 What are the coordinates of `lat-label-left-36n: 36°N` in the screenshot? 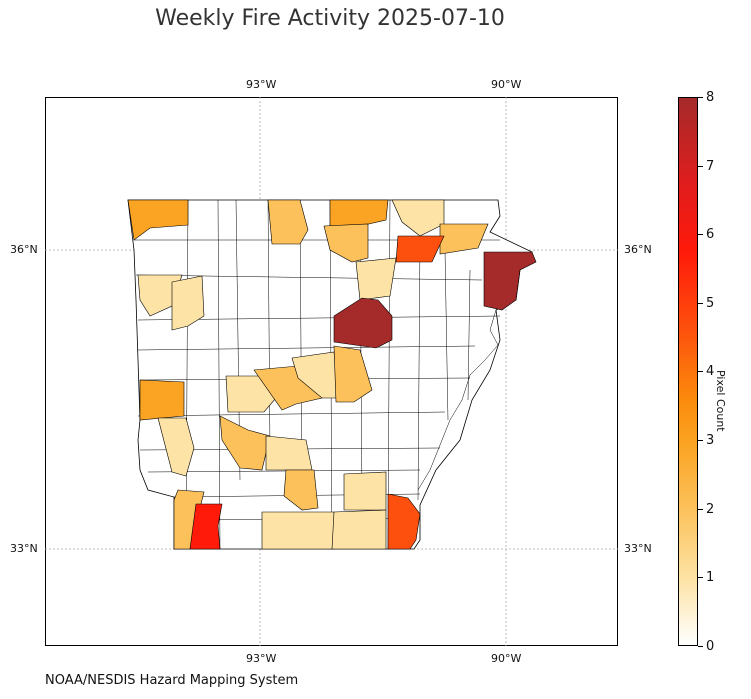 It's located at (24, 249).